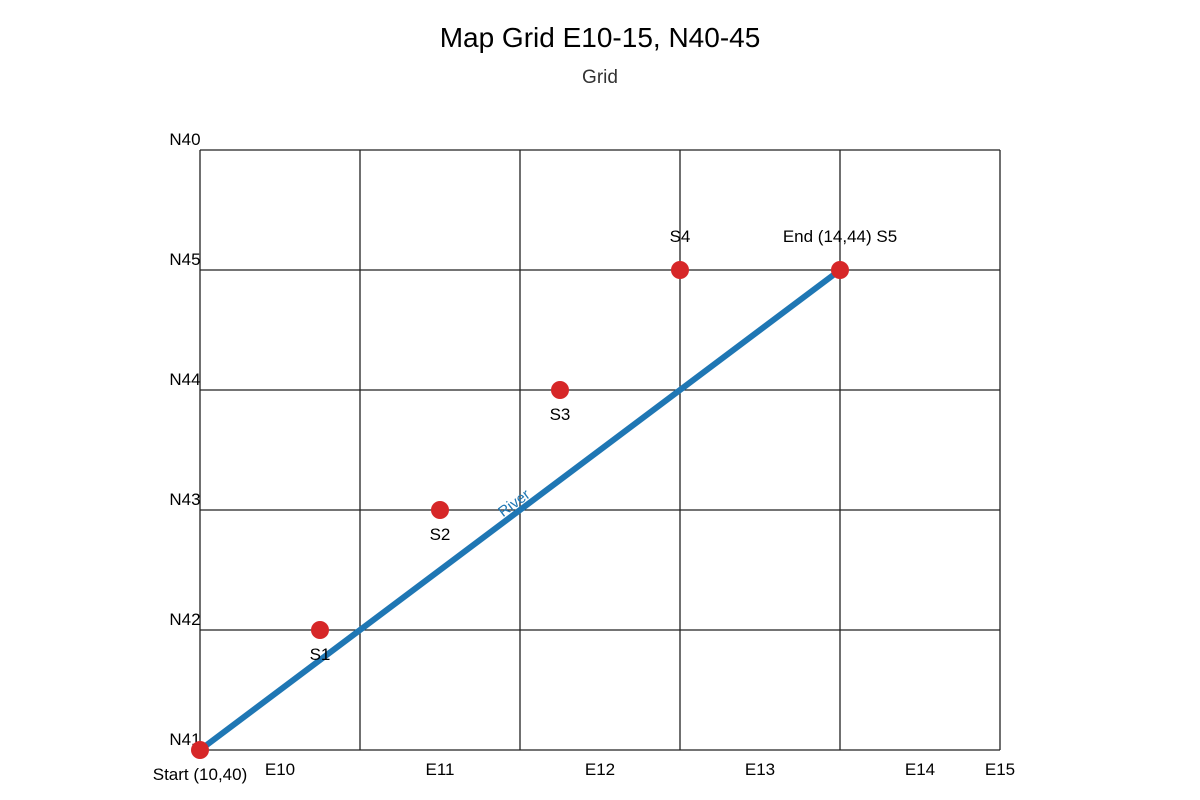 The height and width of the screenshot is (800, 1200). I want to click on y-tick-label: N41, so click(184, 739).